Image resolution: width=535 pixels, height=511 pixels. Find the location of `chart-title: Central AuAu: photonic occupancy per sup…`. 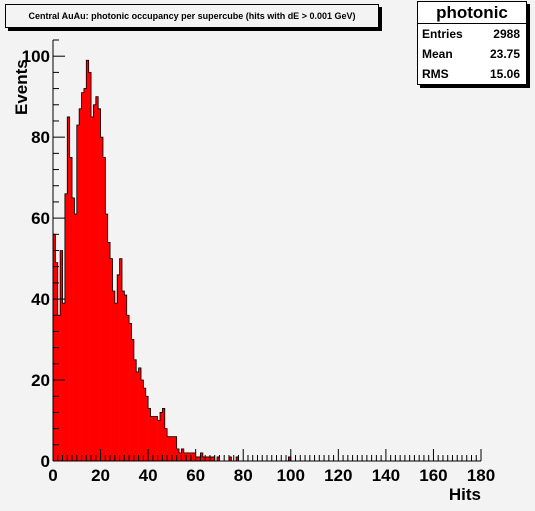

chart-title: Central AuAu: photonic occupancy per sup… is located at coordinates (192, 16).